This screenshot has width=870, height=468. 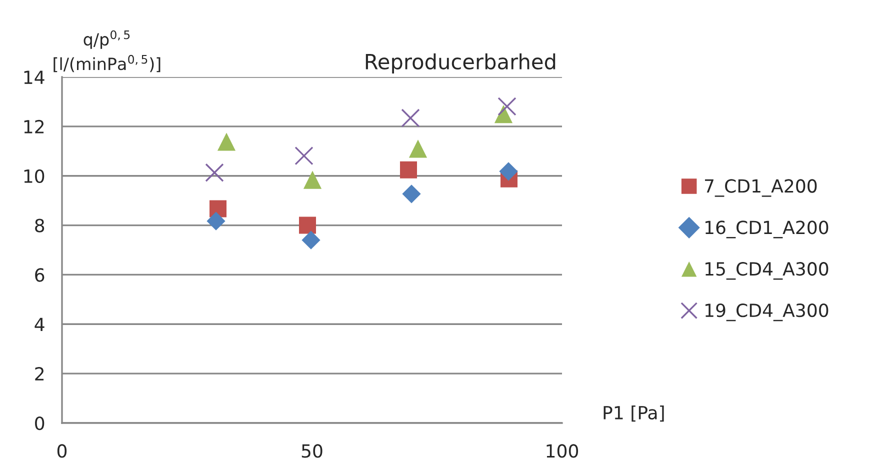 What do you see at coordinates (34, 176) in the screenshot?
I see `y-tick-label: 10` at bounding box center [34, 176].